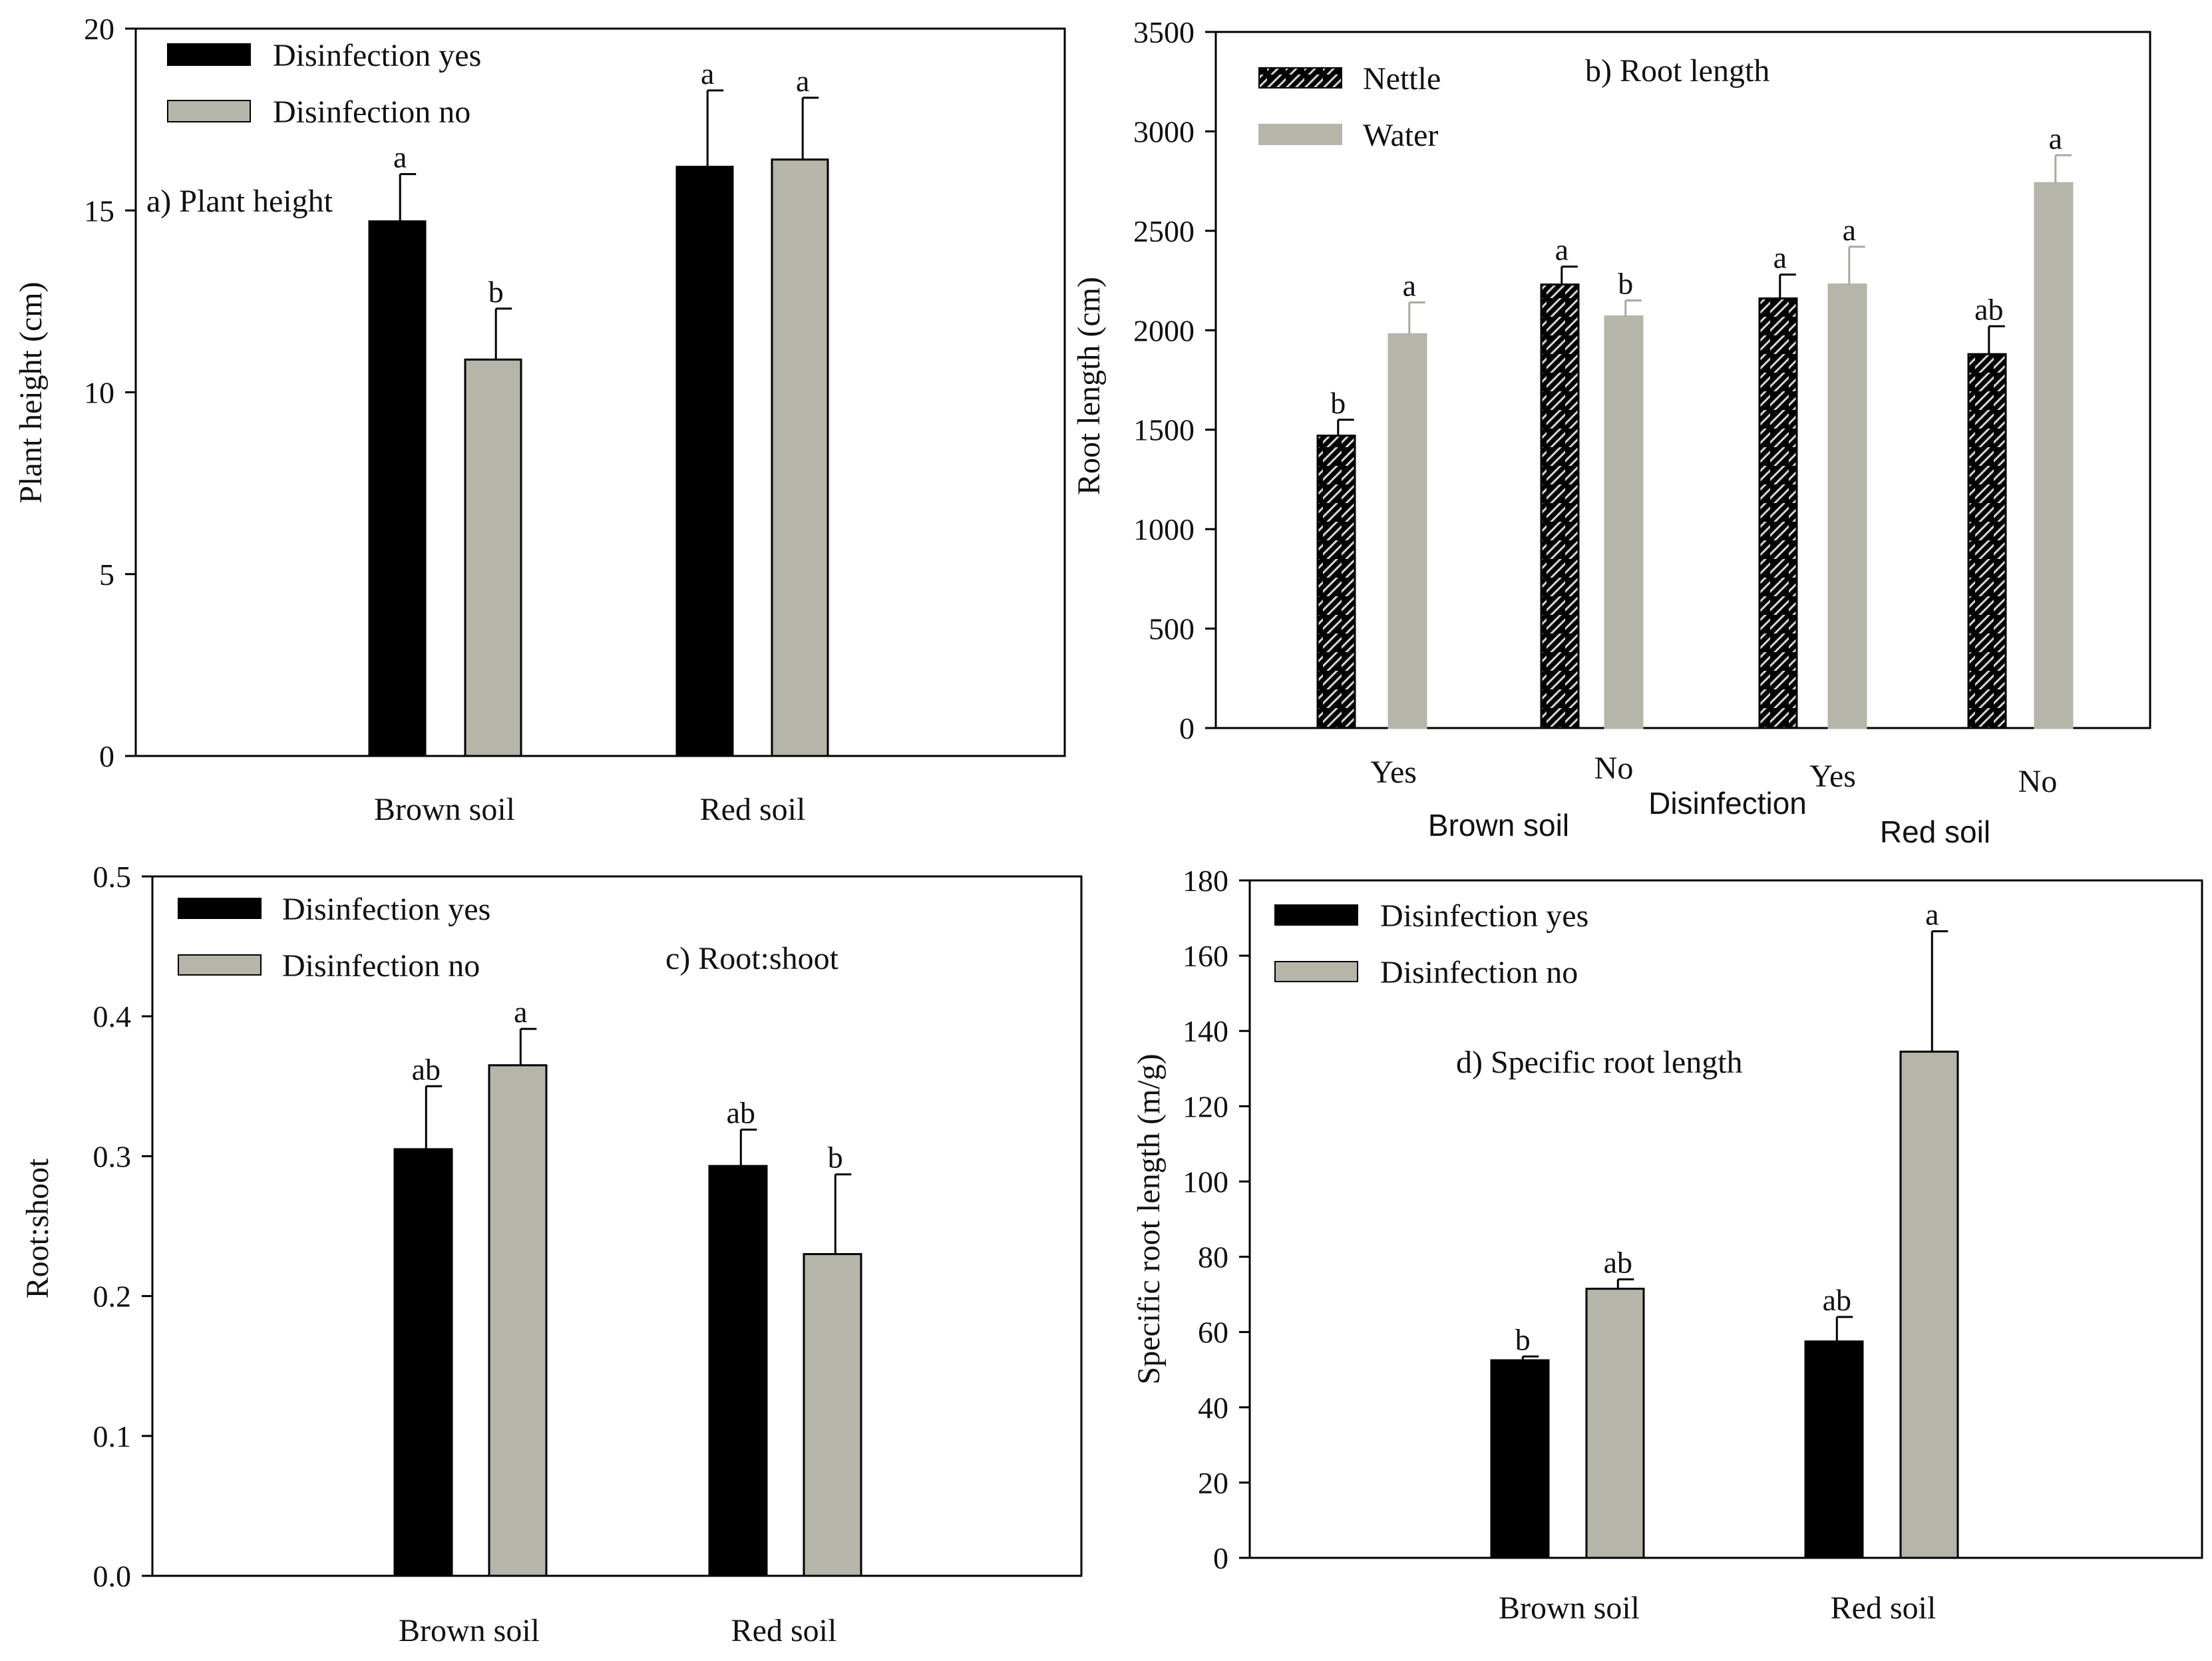 The image size is (2212, 1661). I want to click on y-tick-label: 0.4, so click(112, 1016).